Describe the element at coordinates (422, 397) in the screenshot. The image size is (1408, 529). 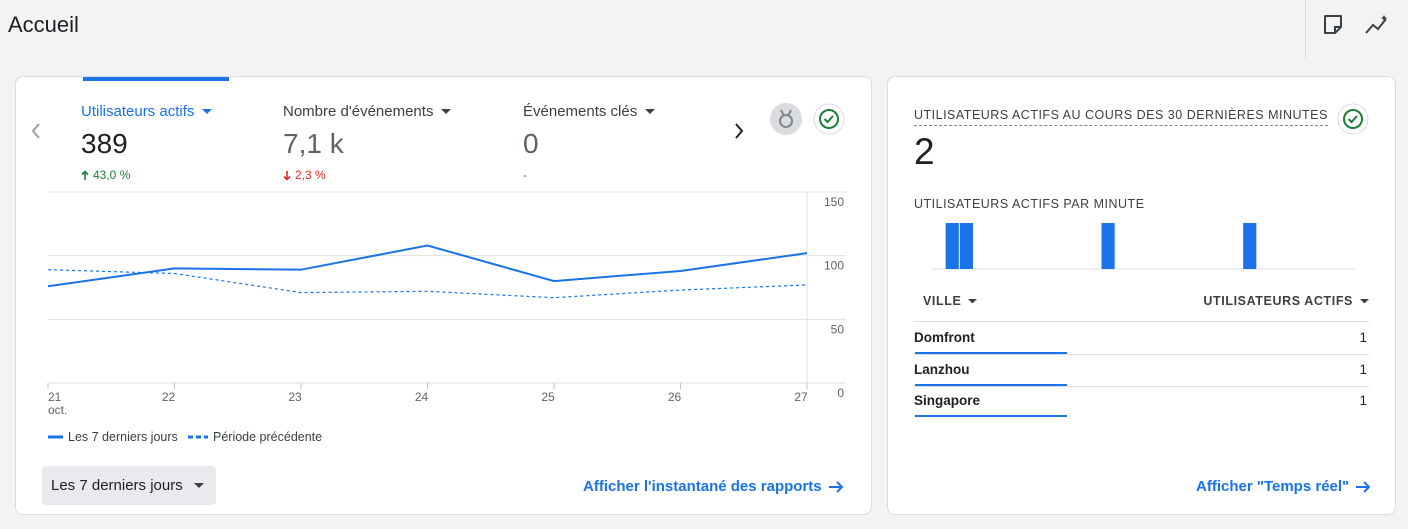
I see `x-tick-label: 24` at that location.